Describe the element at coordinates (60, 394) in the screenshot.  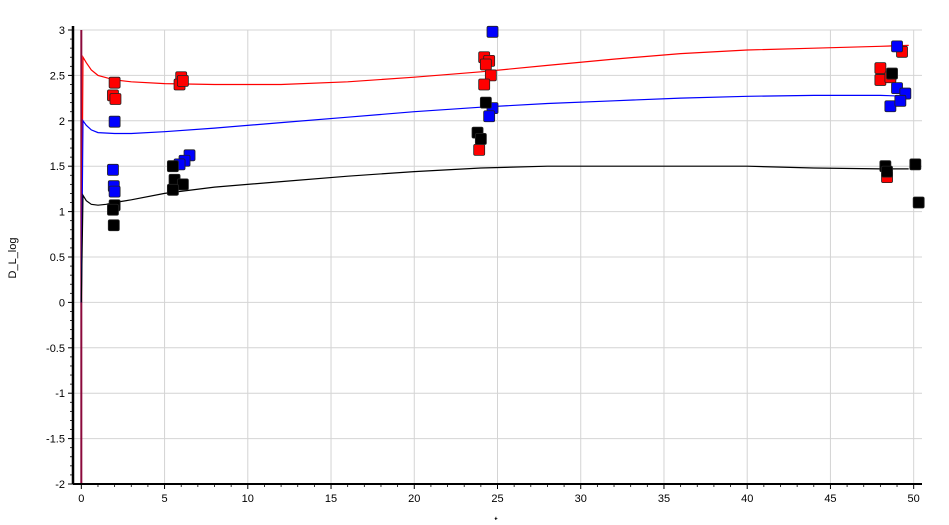
I see `y-tick-label: -1` at that location.